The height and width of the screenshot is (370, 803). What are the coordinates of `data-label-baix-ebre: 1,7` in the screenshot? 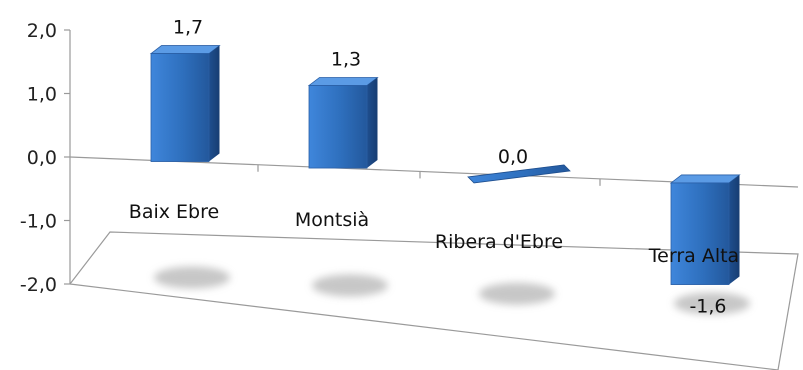 It's located at (188, 28).